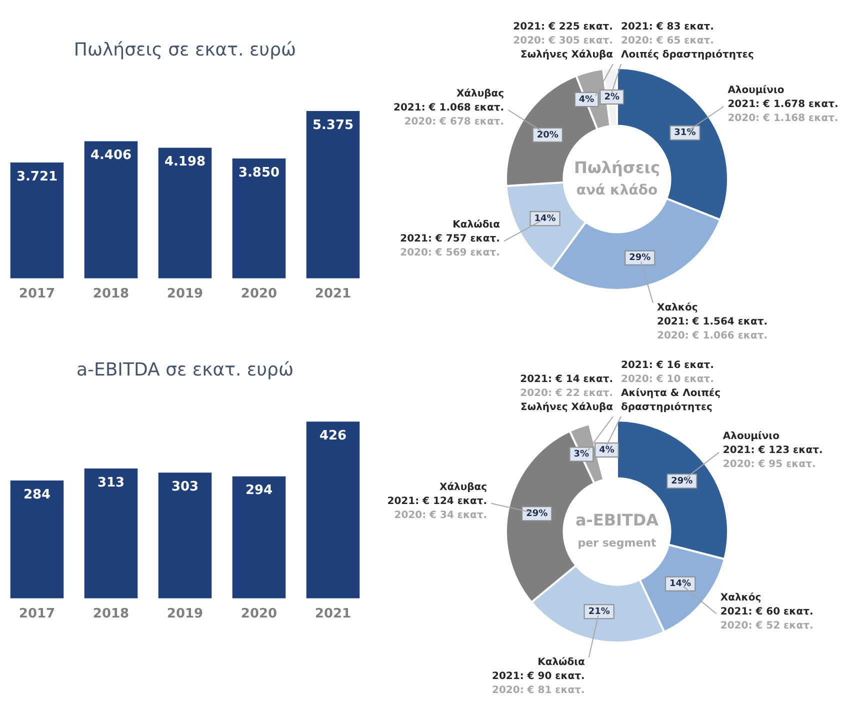  Describe the element at coordinates (566, 380) in the screenshot. I see `text: 2021: € 14 εκατ.` at that location.